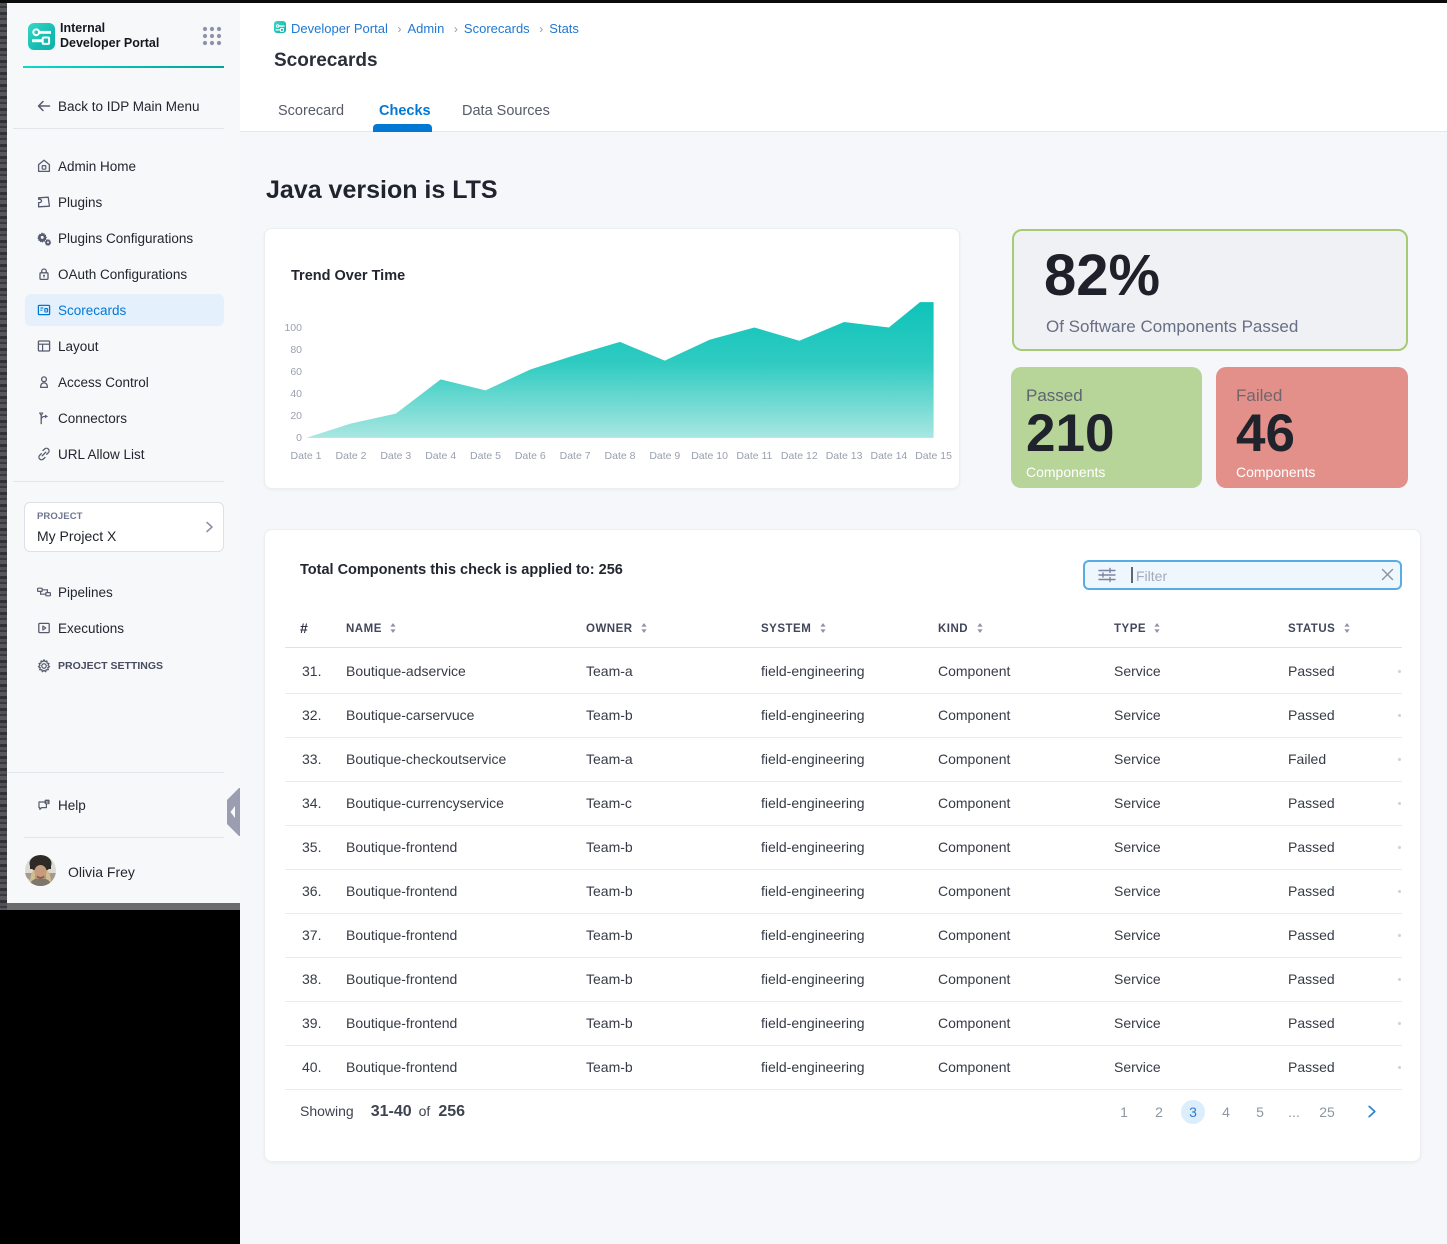 The width and height of the screenshot is (1447, 1244). I want to click on svg-text: Date 11, so click(754, 456).